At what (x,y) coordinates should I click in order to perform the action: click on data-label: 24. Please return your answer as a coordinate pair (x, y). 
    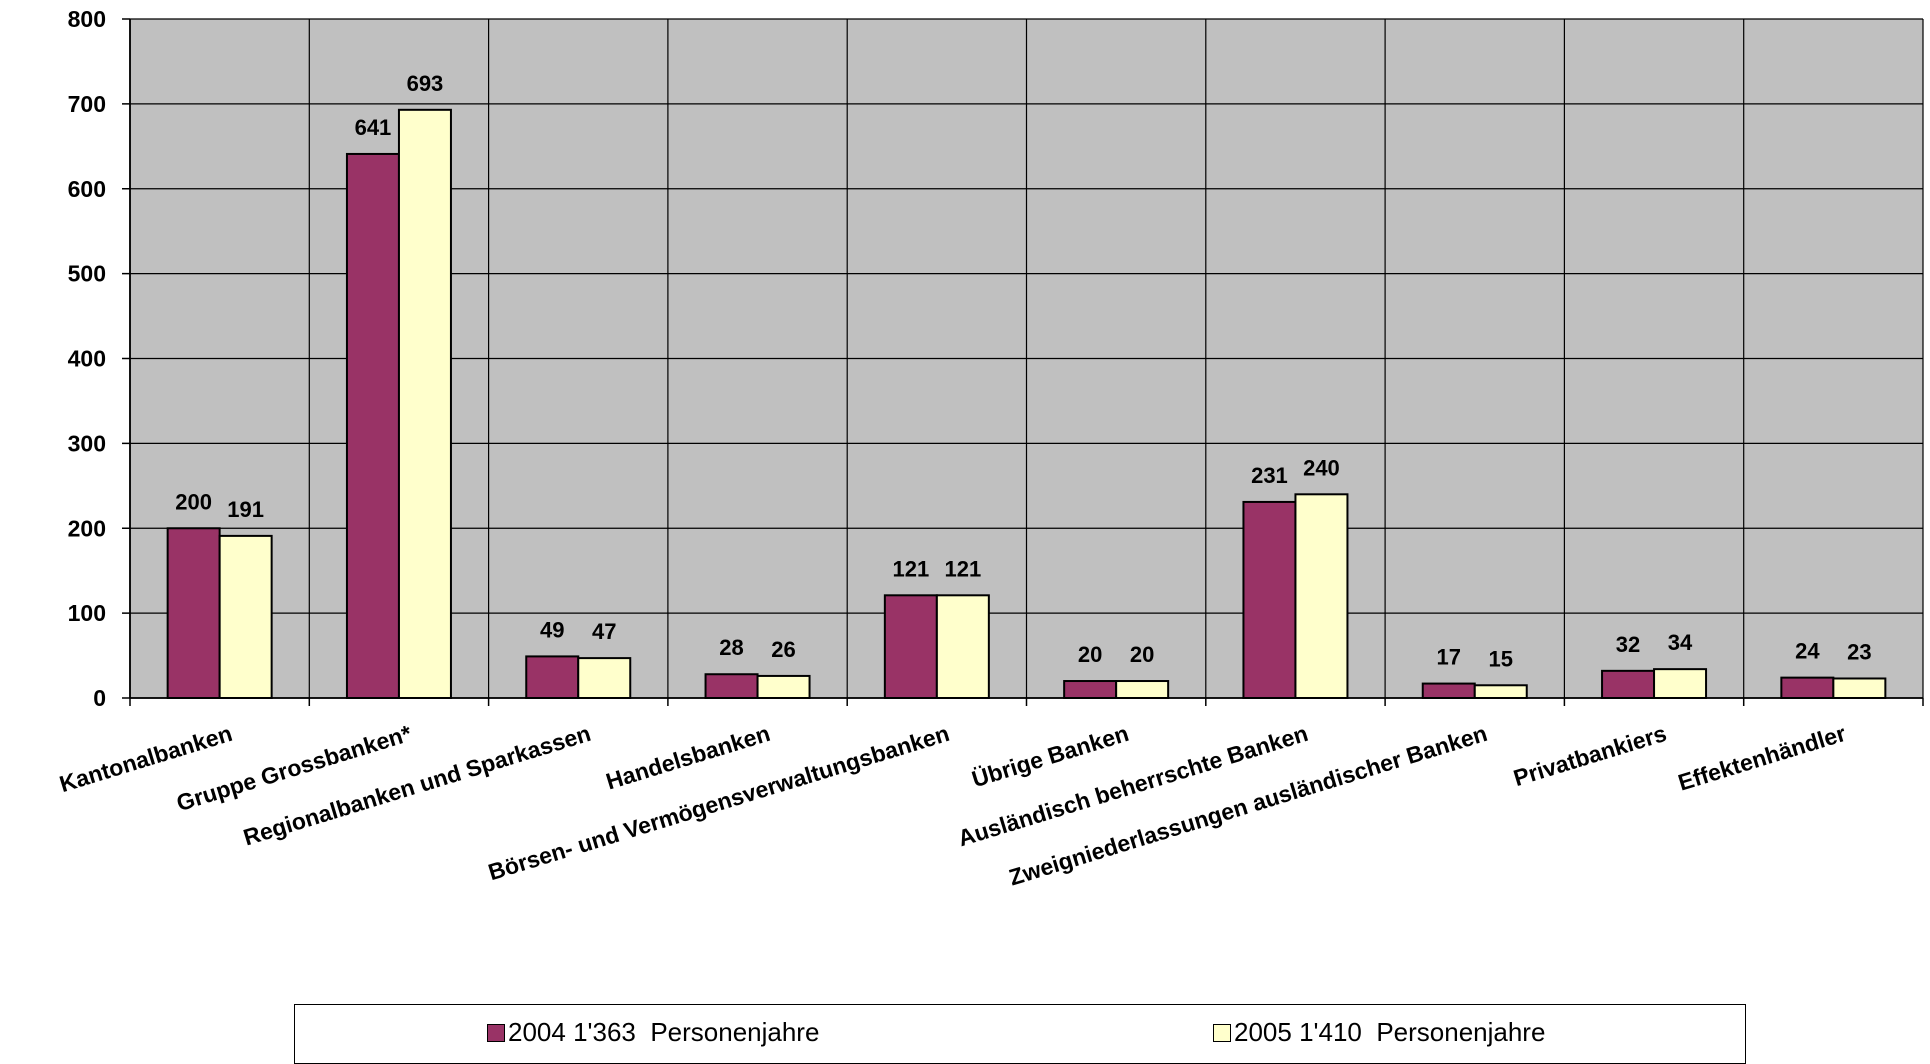
    Looking at the image, I should click on (1807, 651).